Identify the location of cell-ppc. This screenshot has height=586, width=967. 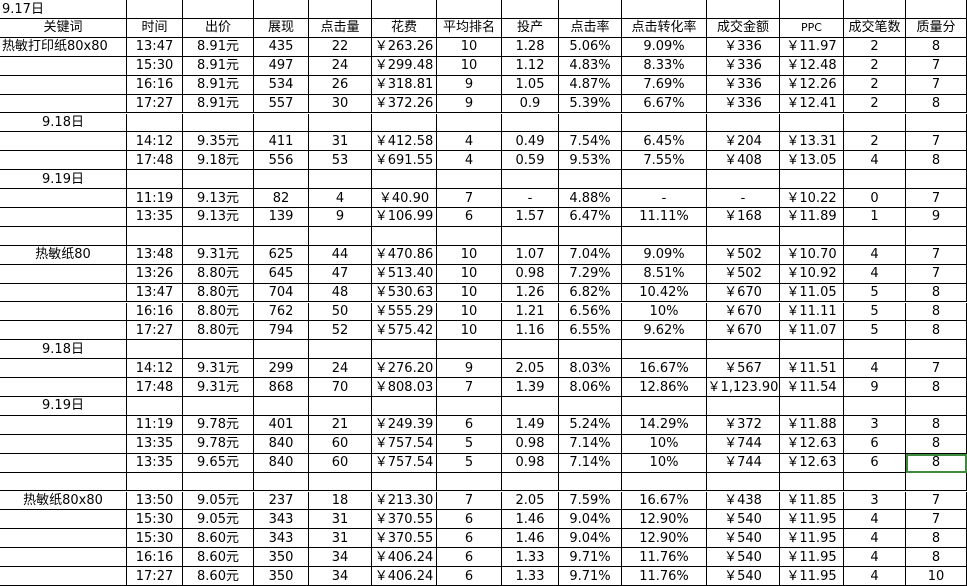
(812, 123).